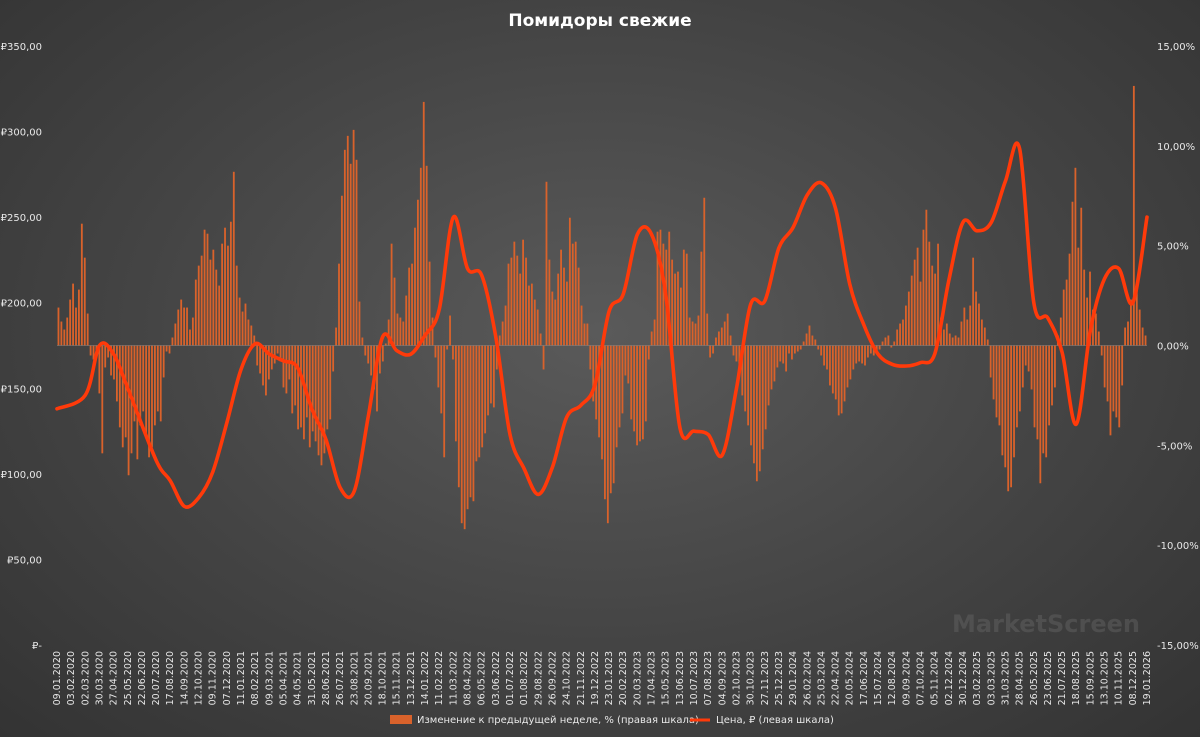 This screenshot has height=737, width=1200. I want to click on x-tick-label: 30.12.2024, so click(963, 678).